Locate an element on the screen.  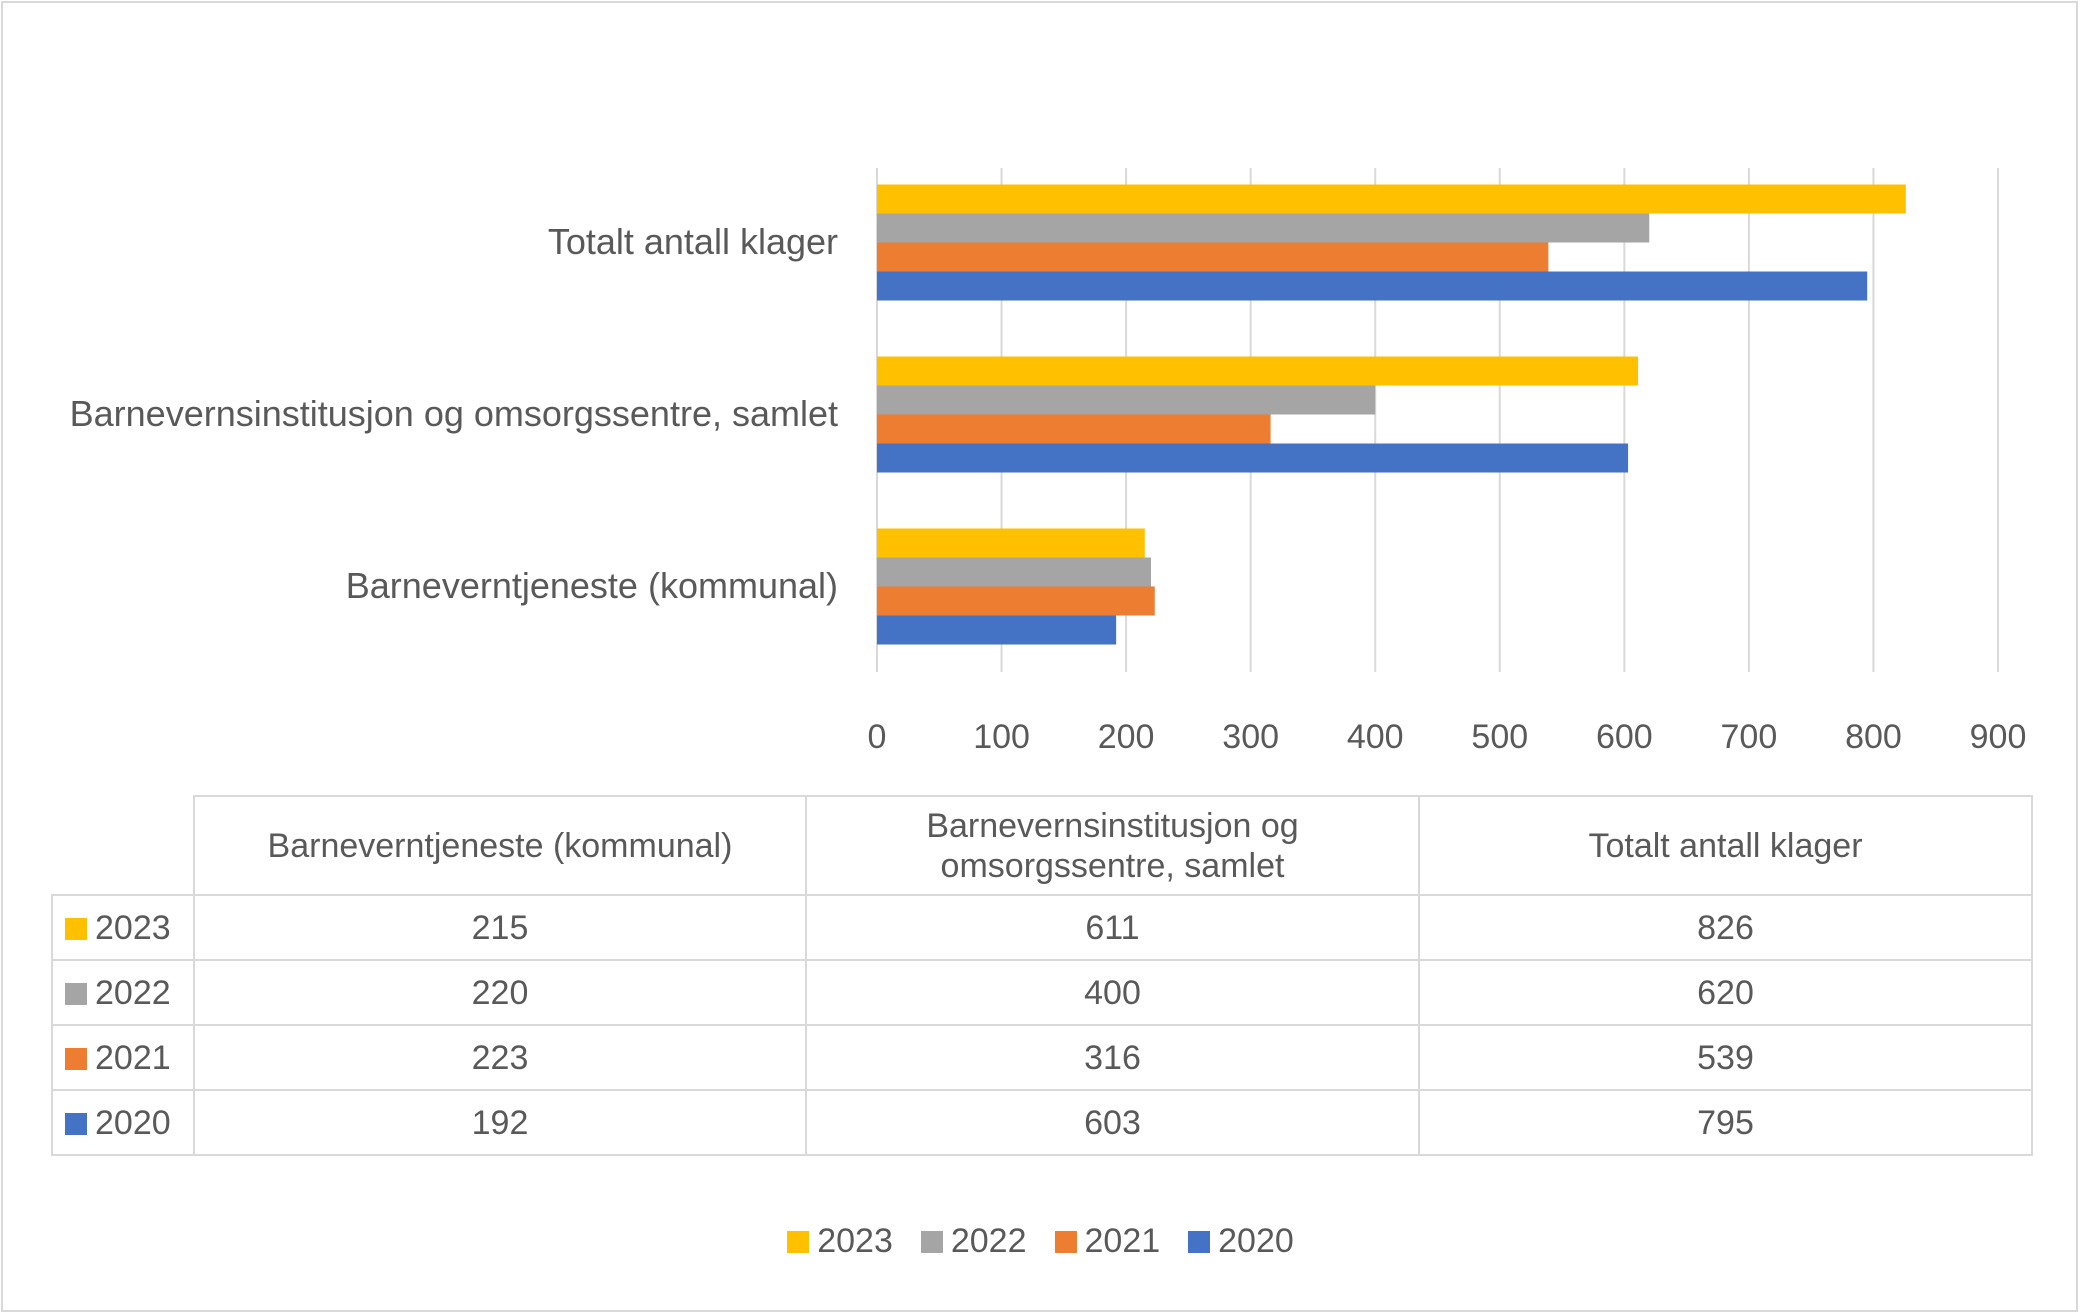
table-row-label: 2022 is located at coordinates (133, 992).